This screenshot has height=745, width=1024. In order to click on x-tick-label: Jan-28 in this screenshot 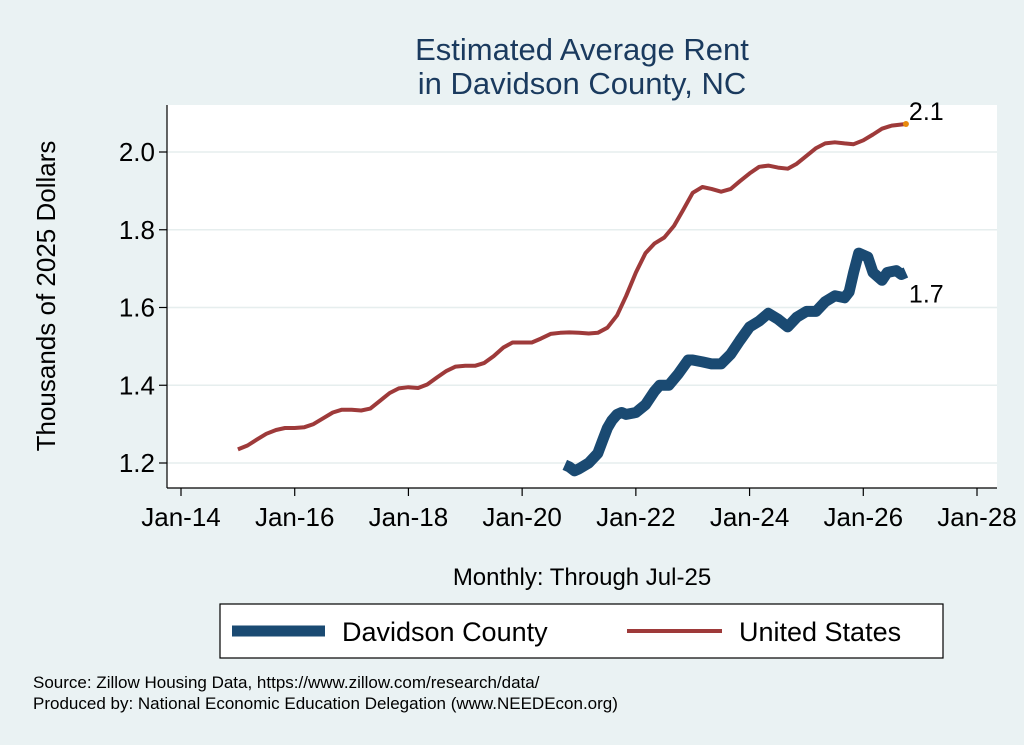, I will do `click(977, 517)`.